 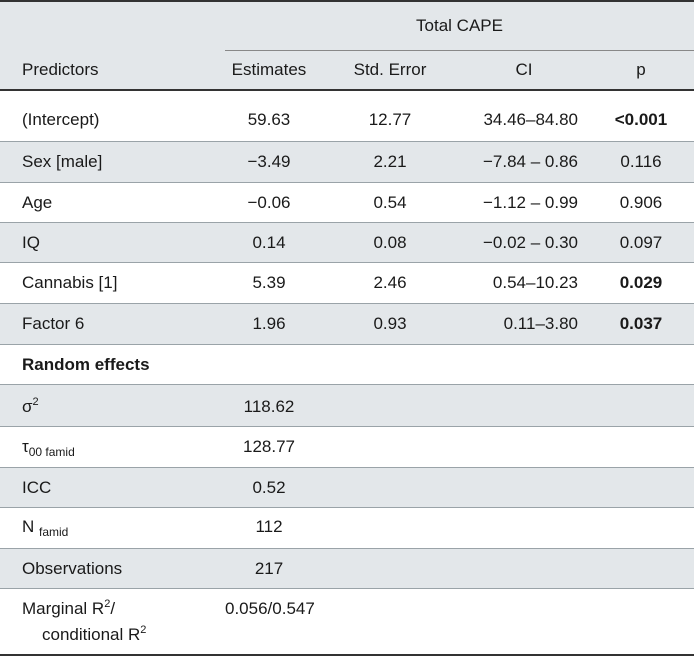 What do you see at coordinates (269, 487) in the screenshot?
I see `icc-value: 0.52` at bounding box center [269, 487].